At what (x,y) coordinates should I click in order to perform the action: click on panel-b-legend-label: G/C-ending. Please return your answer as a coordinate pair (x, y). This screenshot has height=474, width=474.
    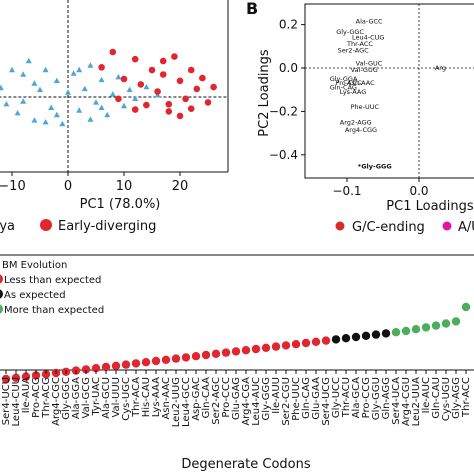
    Looking at the image, I should click on (388, 227).